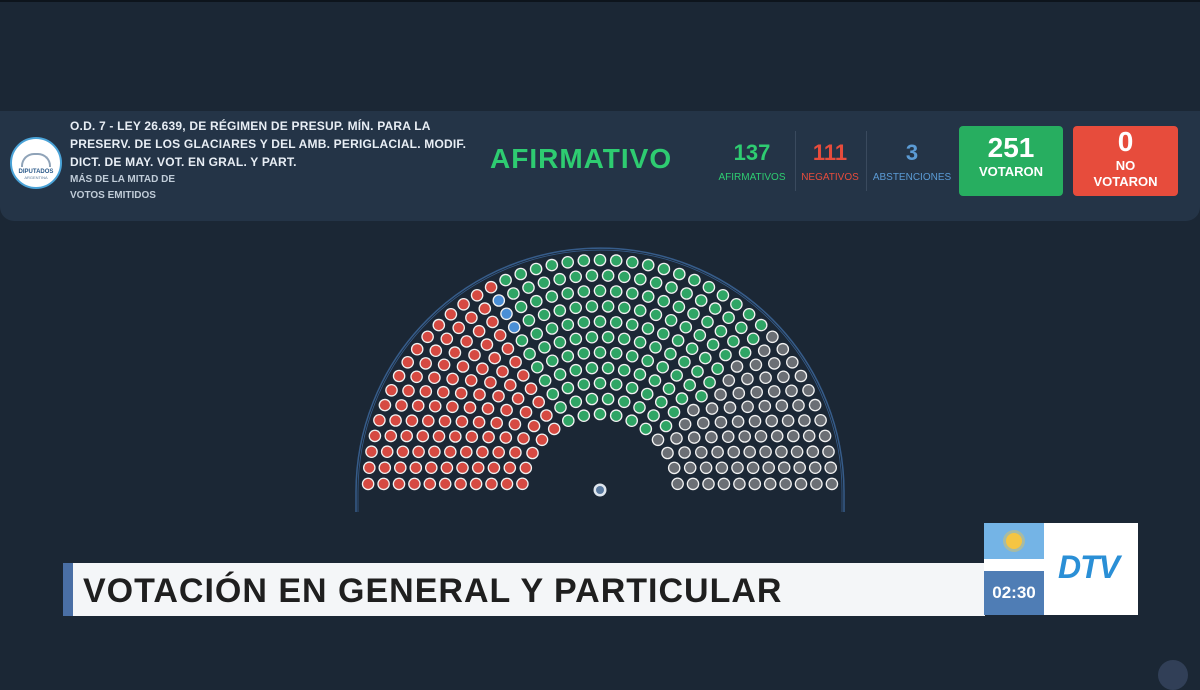  Describe the element at coordinates (752, 177) in the screenshot. I see `afirmativos-label: AFIRMATIVOS` at that location.